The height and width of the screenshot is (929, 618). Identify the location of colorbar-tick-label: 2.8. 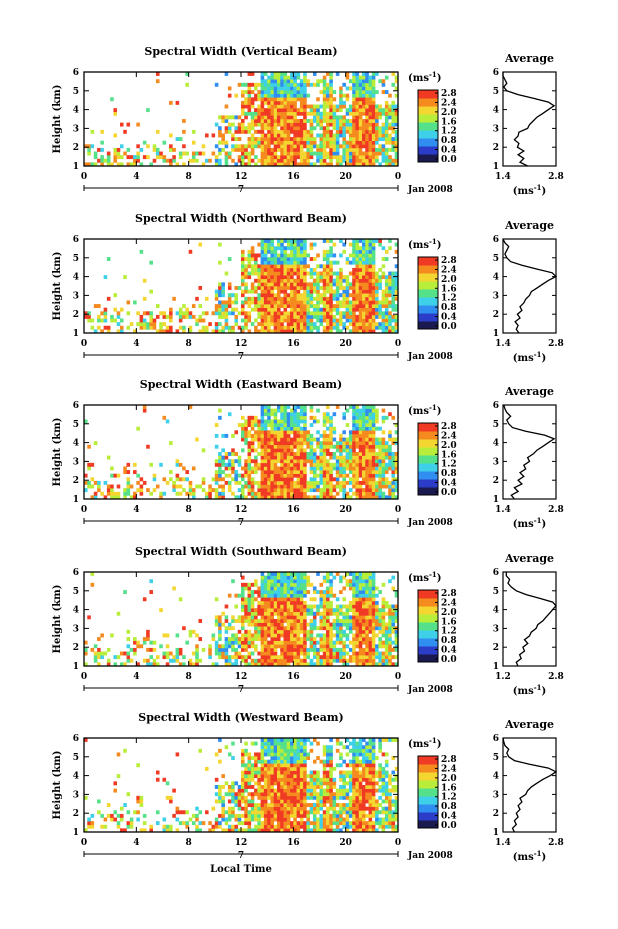
(449, 261).